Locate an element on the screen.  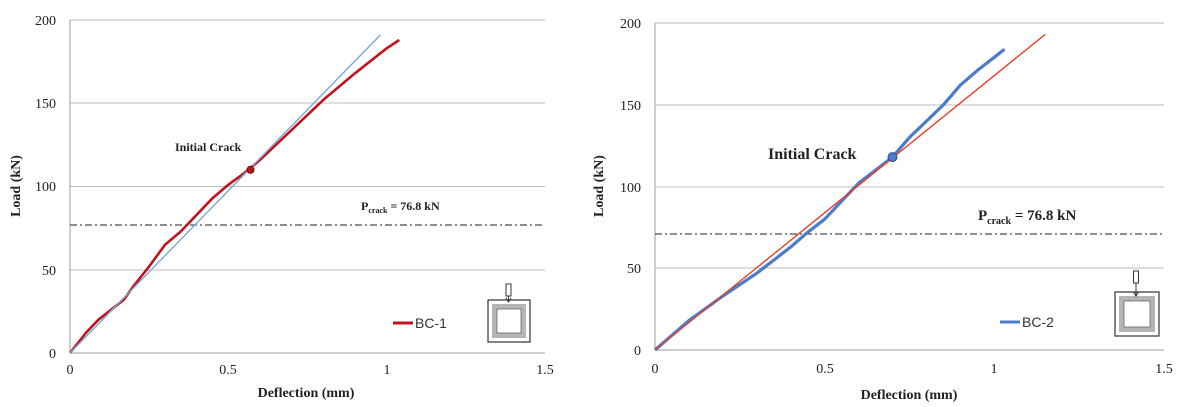
legend-label-bc-1: BC-1 is located at coordinates (431, 323).